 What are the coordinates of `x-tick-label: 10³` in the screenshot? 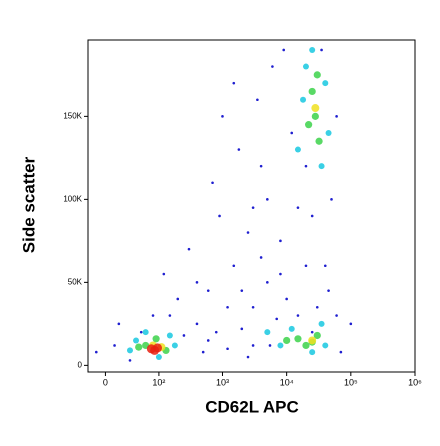 It's located at (222, 382).